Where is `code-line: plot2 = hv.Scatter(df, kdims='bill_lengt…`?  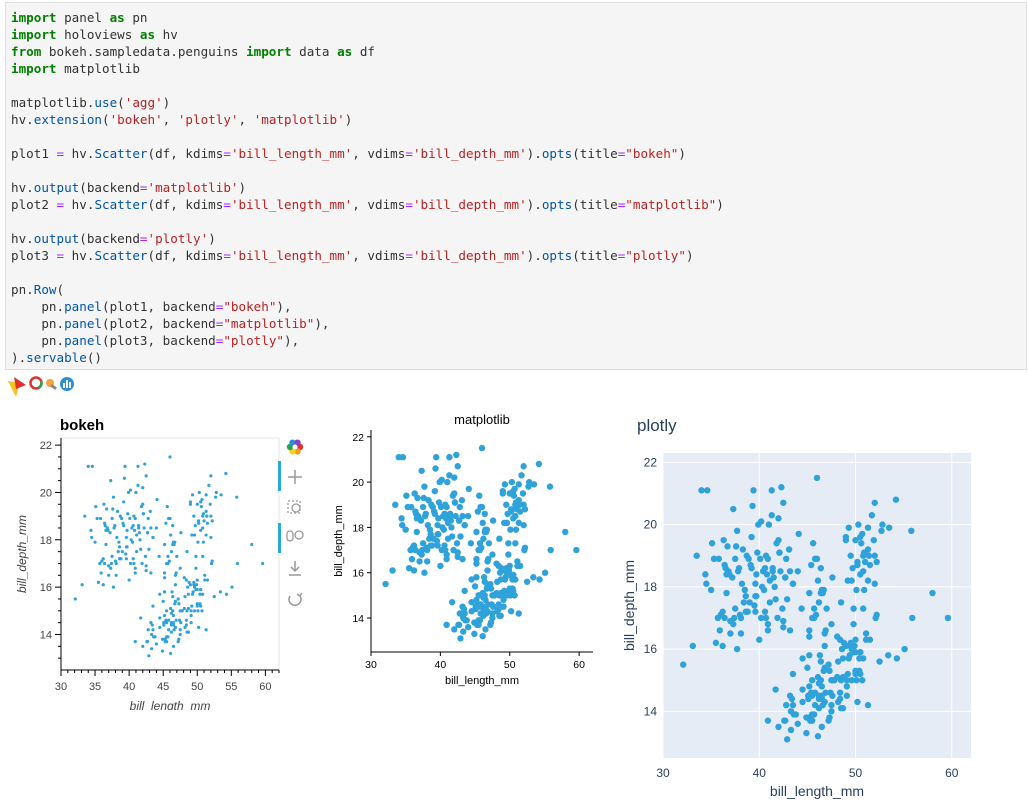
code-line: plot2 = hv.Scatter(df, kdims='bill_lengt… is located at coordinates (367, 204).